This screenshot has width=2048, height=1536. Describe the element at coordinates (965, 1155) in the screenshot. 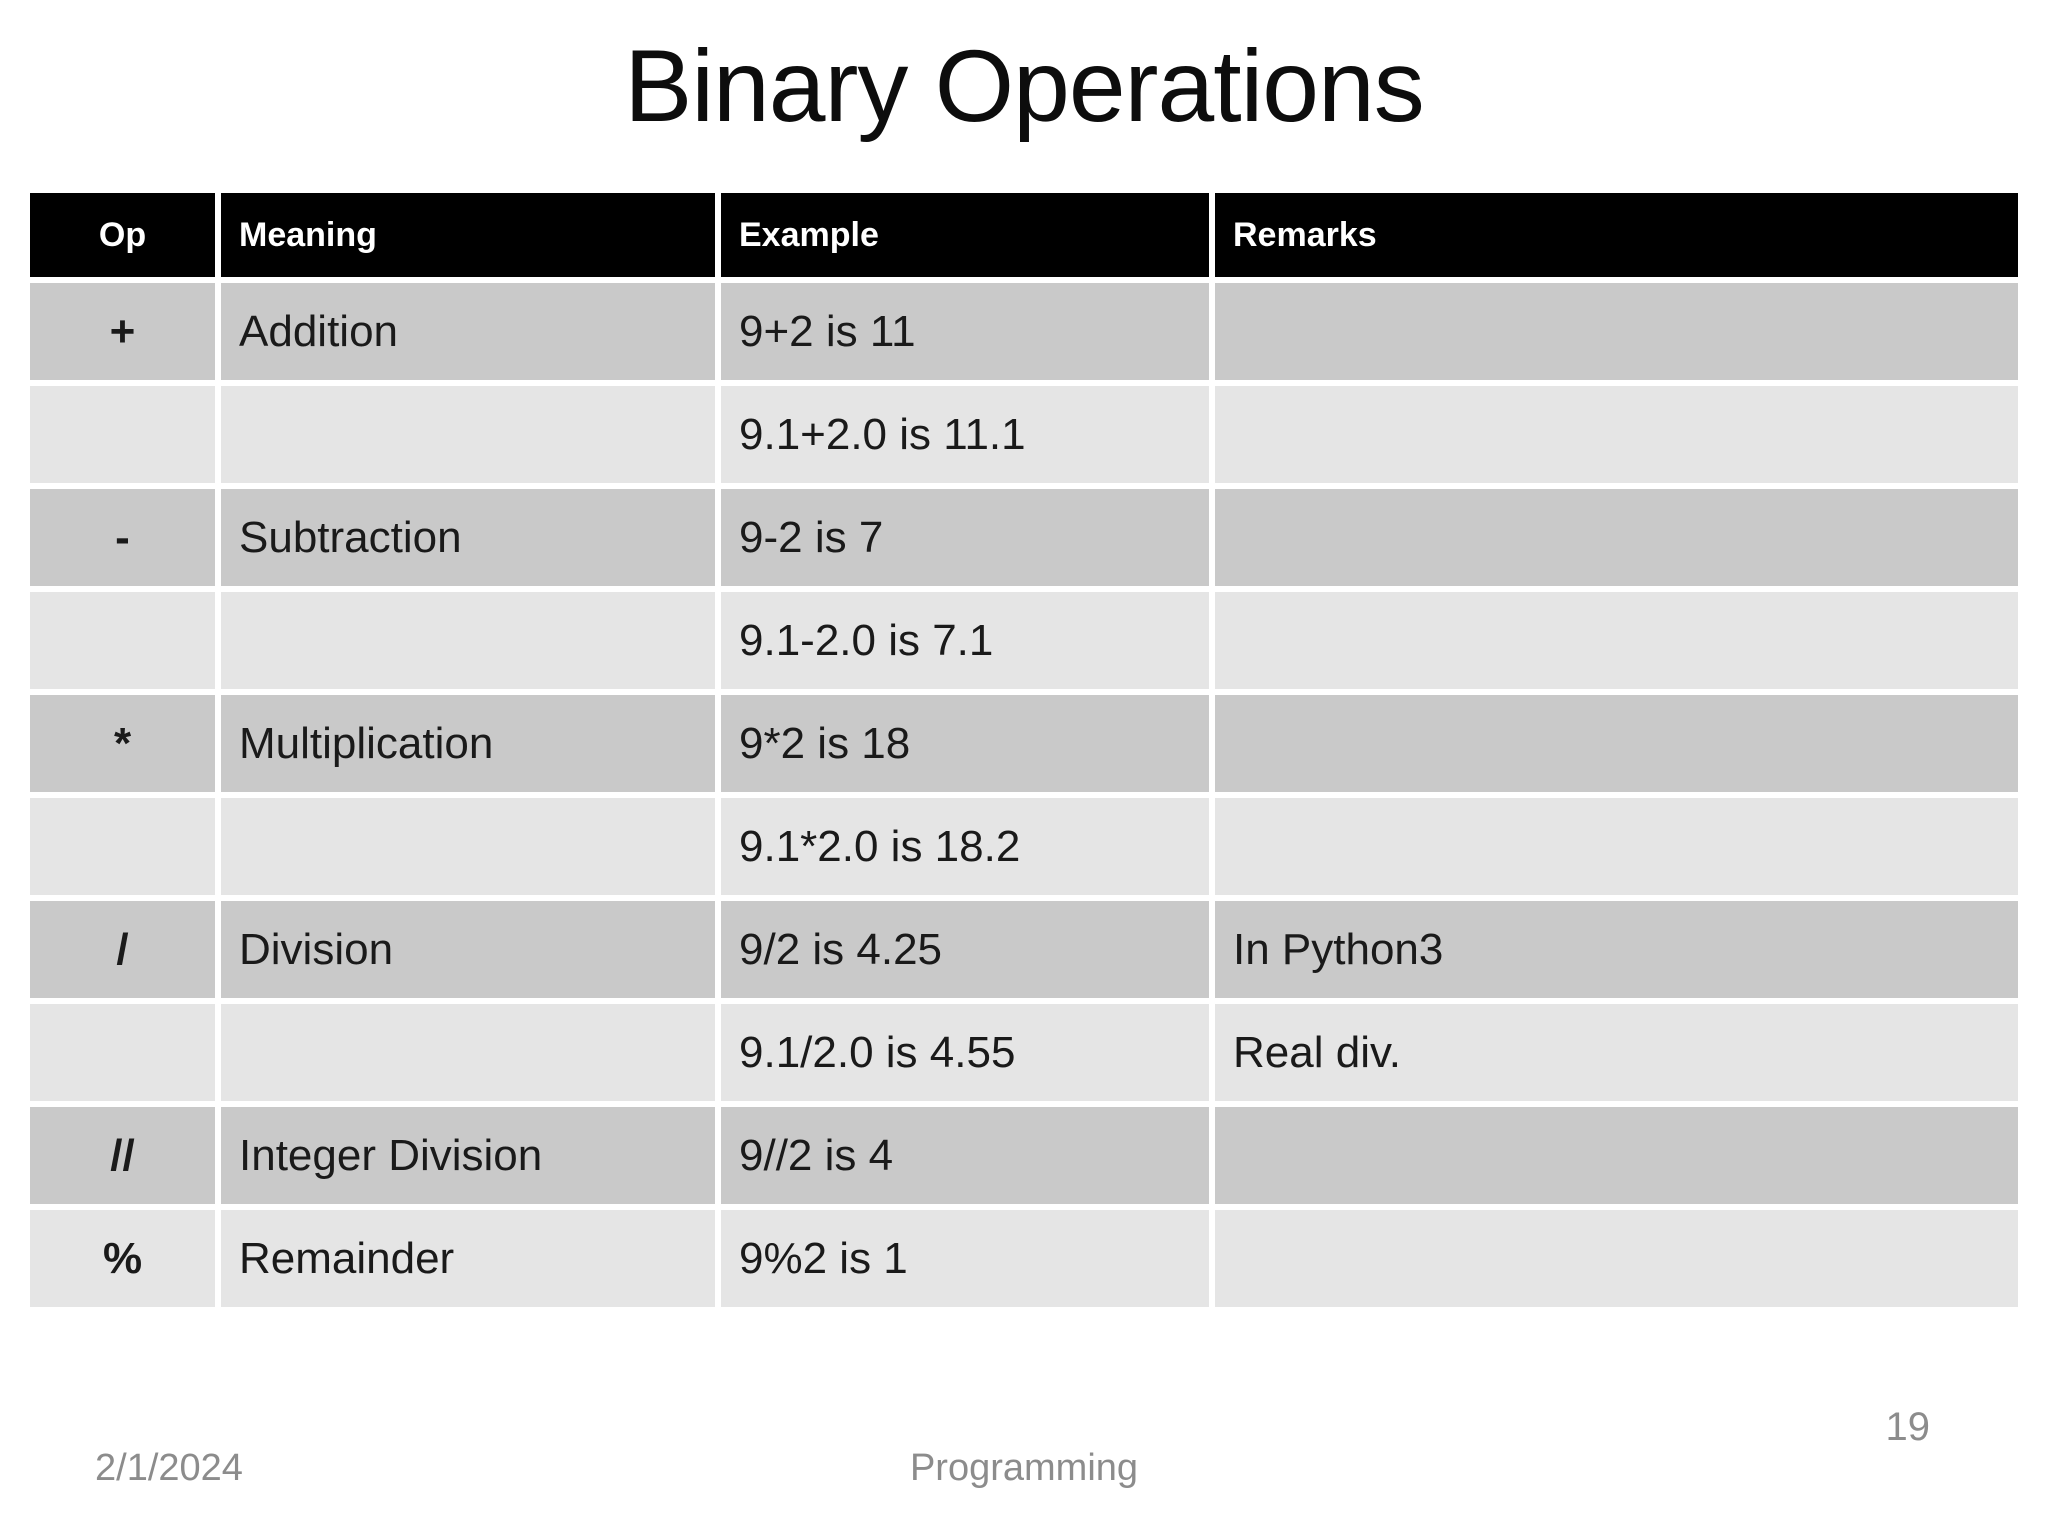

I see `cell-example: 9//2 is 4` at that location.